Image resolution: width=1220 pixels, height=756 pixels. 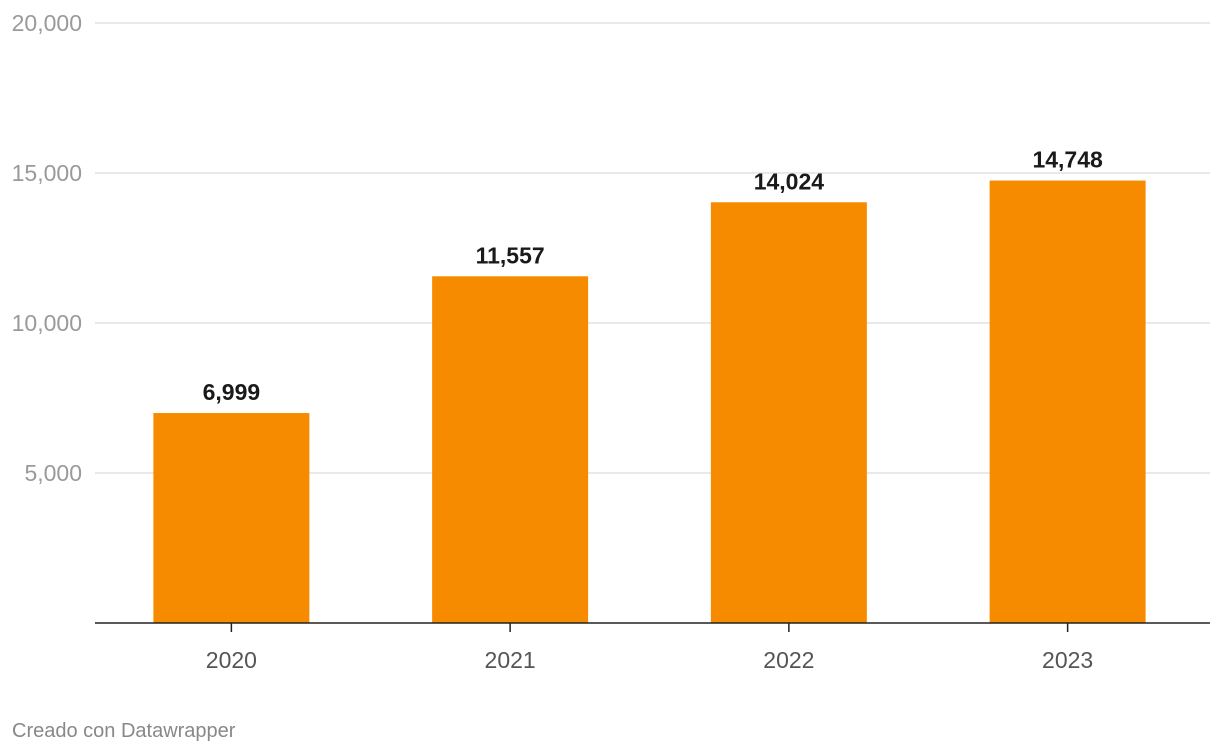 I want to click on bar-2021, so click(x=510, y=449).